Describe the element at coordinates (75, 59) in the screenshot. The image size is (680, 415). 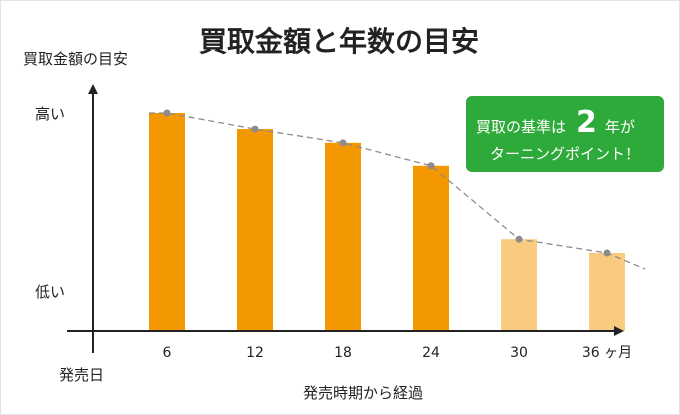
I see `y-axis-label: 買取金額の目安` at that location.